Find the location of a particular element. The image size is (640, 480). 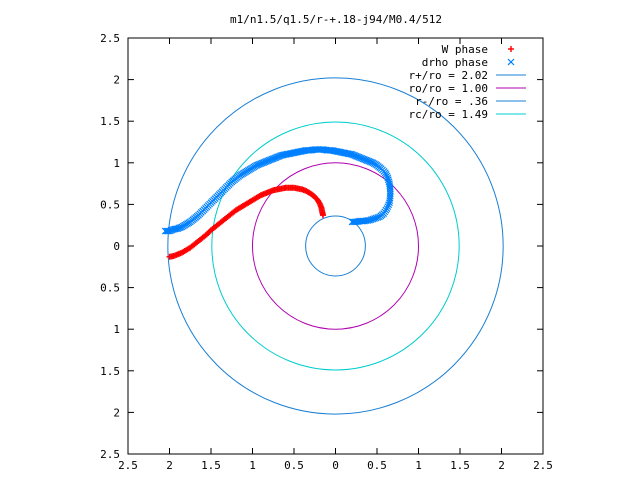

legend-label: drho phase is located at coordinates (455, 62).